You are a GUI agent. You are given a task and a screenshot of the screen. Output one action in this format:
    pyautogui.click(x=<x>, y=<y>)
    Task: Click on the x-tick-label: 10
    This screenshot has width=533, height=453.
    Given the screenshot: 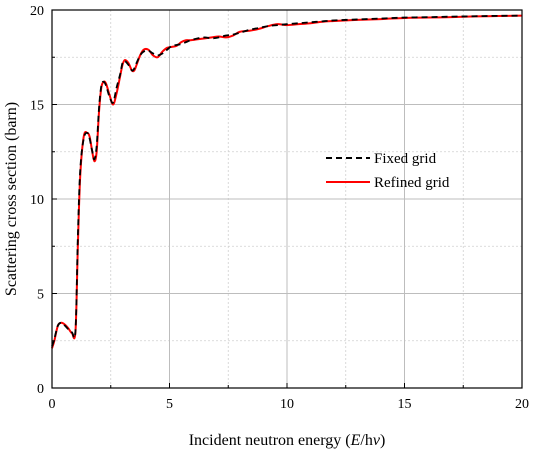 What is the action you would take?
    pyautogui.click(x=287, y=404)
    